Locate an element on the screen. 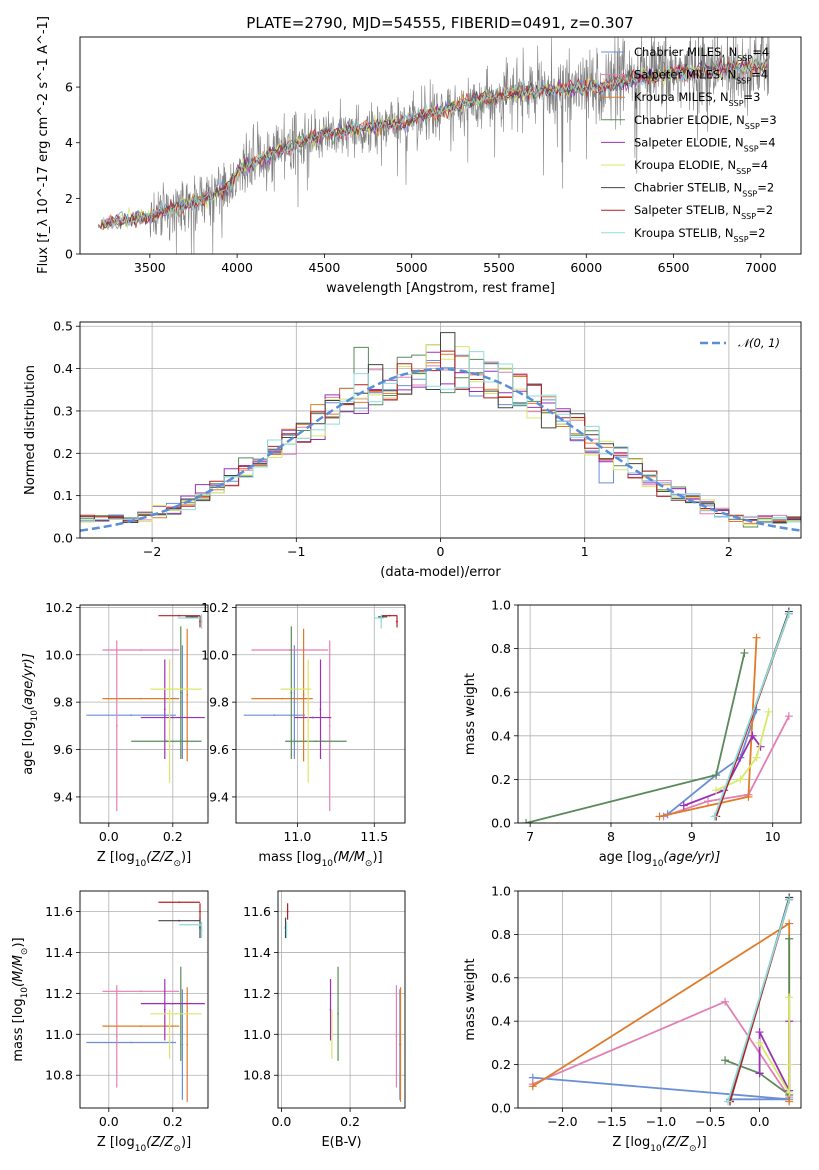  legend-label: Salpeter MILES, N is located at coordinates (685, 75).